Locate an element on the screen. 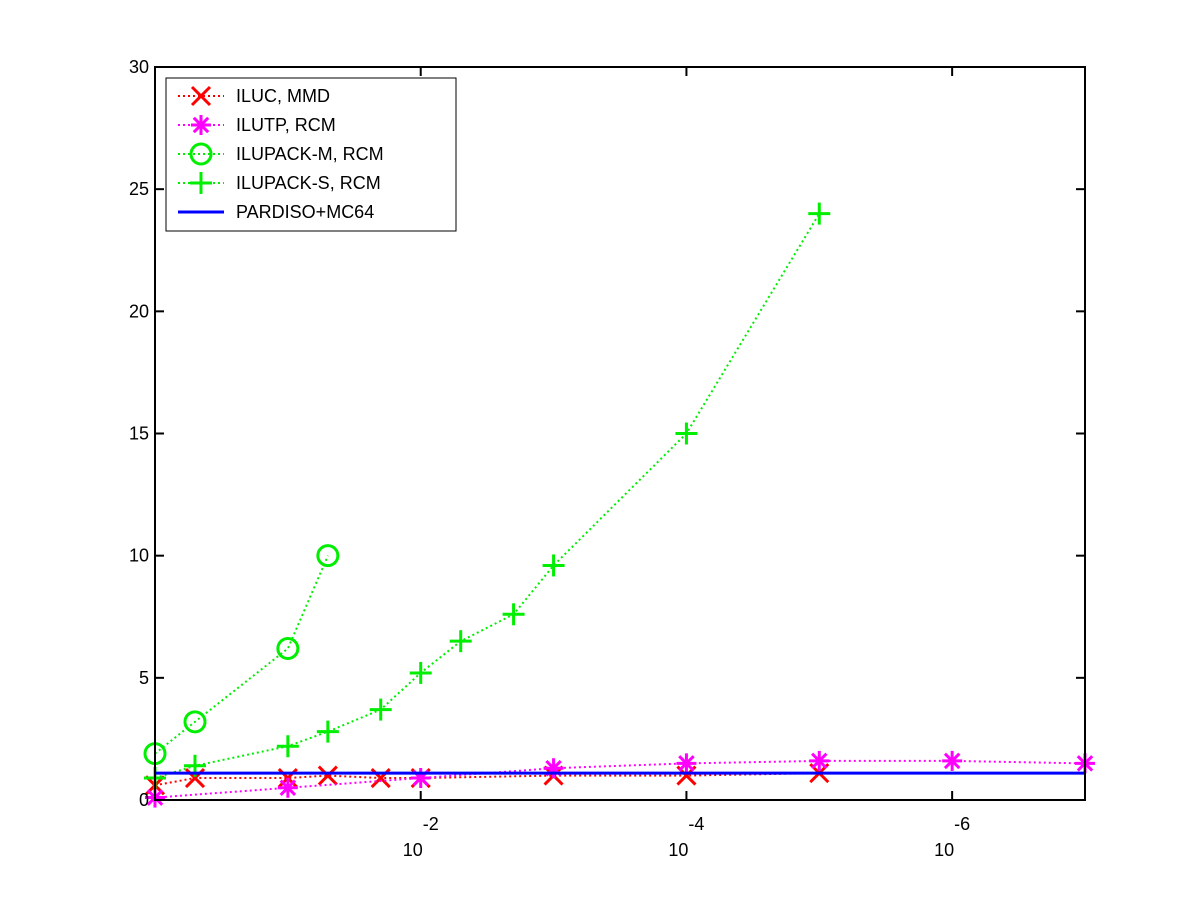 Image resolution: width=1200 pixels, height=900 pixels. x-tick-exponent: -4 is located at coordinates (696, 824).